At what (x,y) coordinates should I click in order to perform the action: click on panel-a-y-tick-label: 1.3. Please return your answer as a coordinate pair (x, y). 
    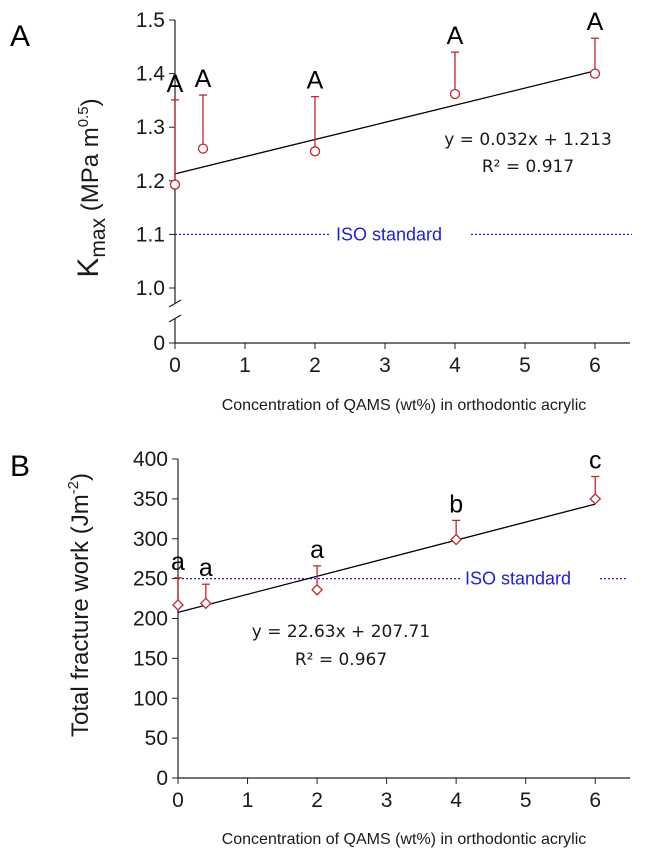
    Looking at the image, I should click on (150, 127).